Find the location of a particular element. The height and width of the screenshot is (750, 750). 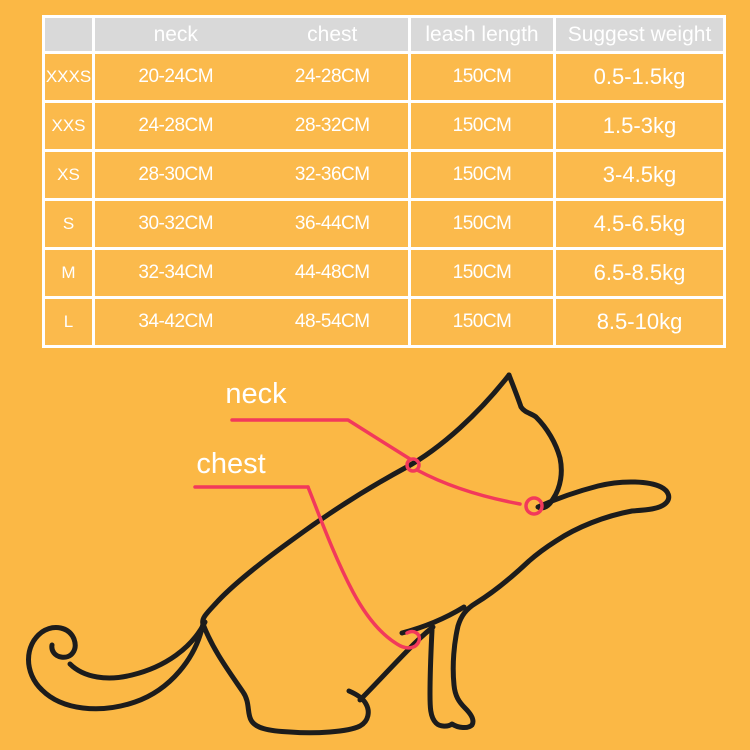

table-row: XS 28-30CM 32-36CM 150CM 3-4.5kg is located at coordinates (384, 175).